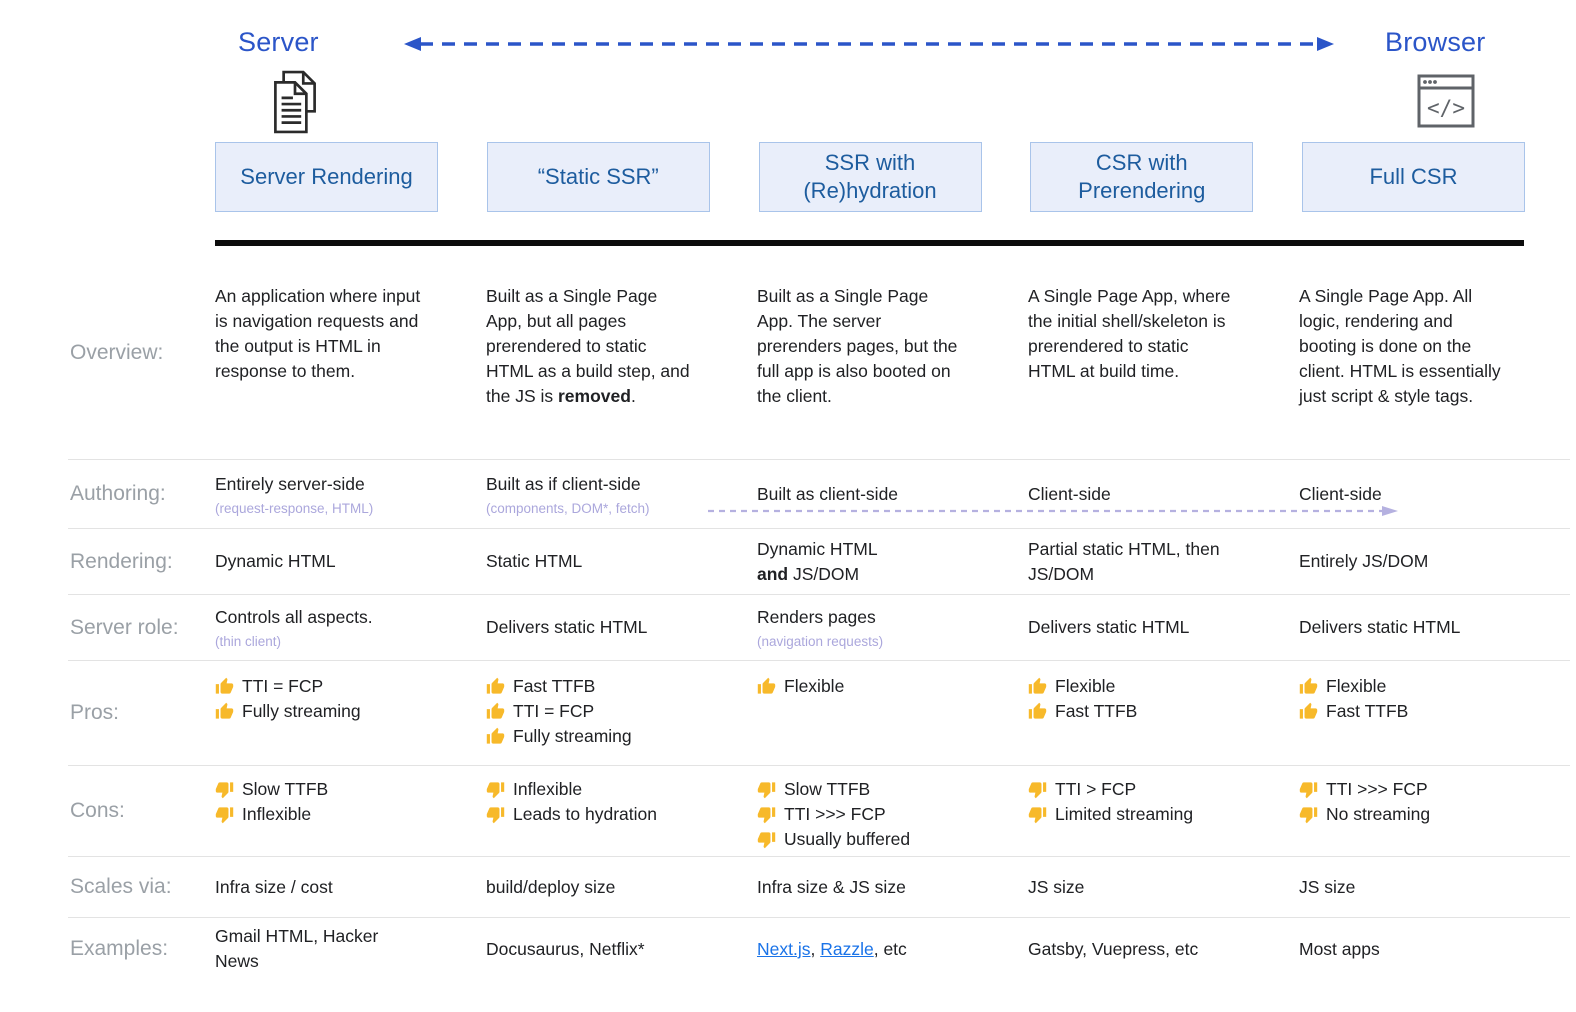 This screenshot has width=1576, height=1012. Describe the element at coordinates (1053, 511) in the screenshot. I see `client-side-dashed-arrow-icon` at that location.